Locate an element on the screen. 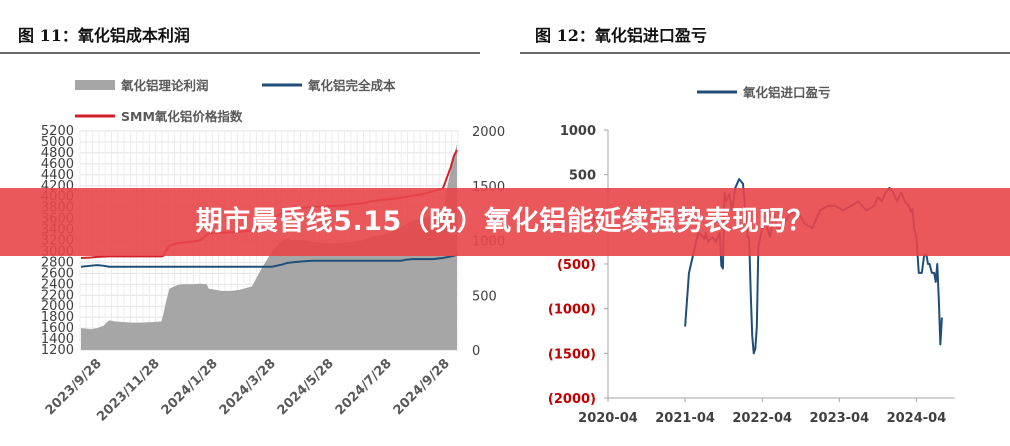  left-title-rule is located at coordinates (240, 53).